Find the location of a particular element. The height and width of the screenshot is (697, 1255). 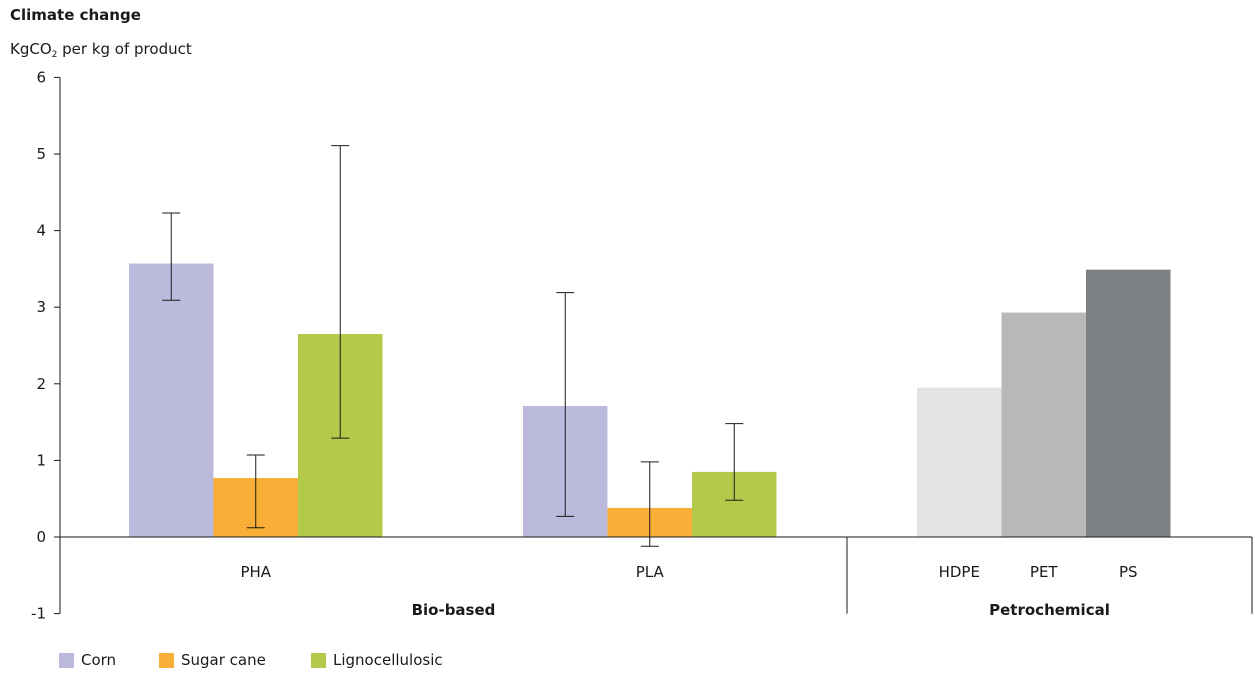

y-axis-unit-label: KgCO2 per kg of product is located at coordinates (101, 50).